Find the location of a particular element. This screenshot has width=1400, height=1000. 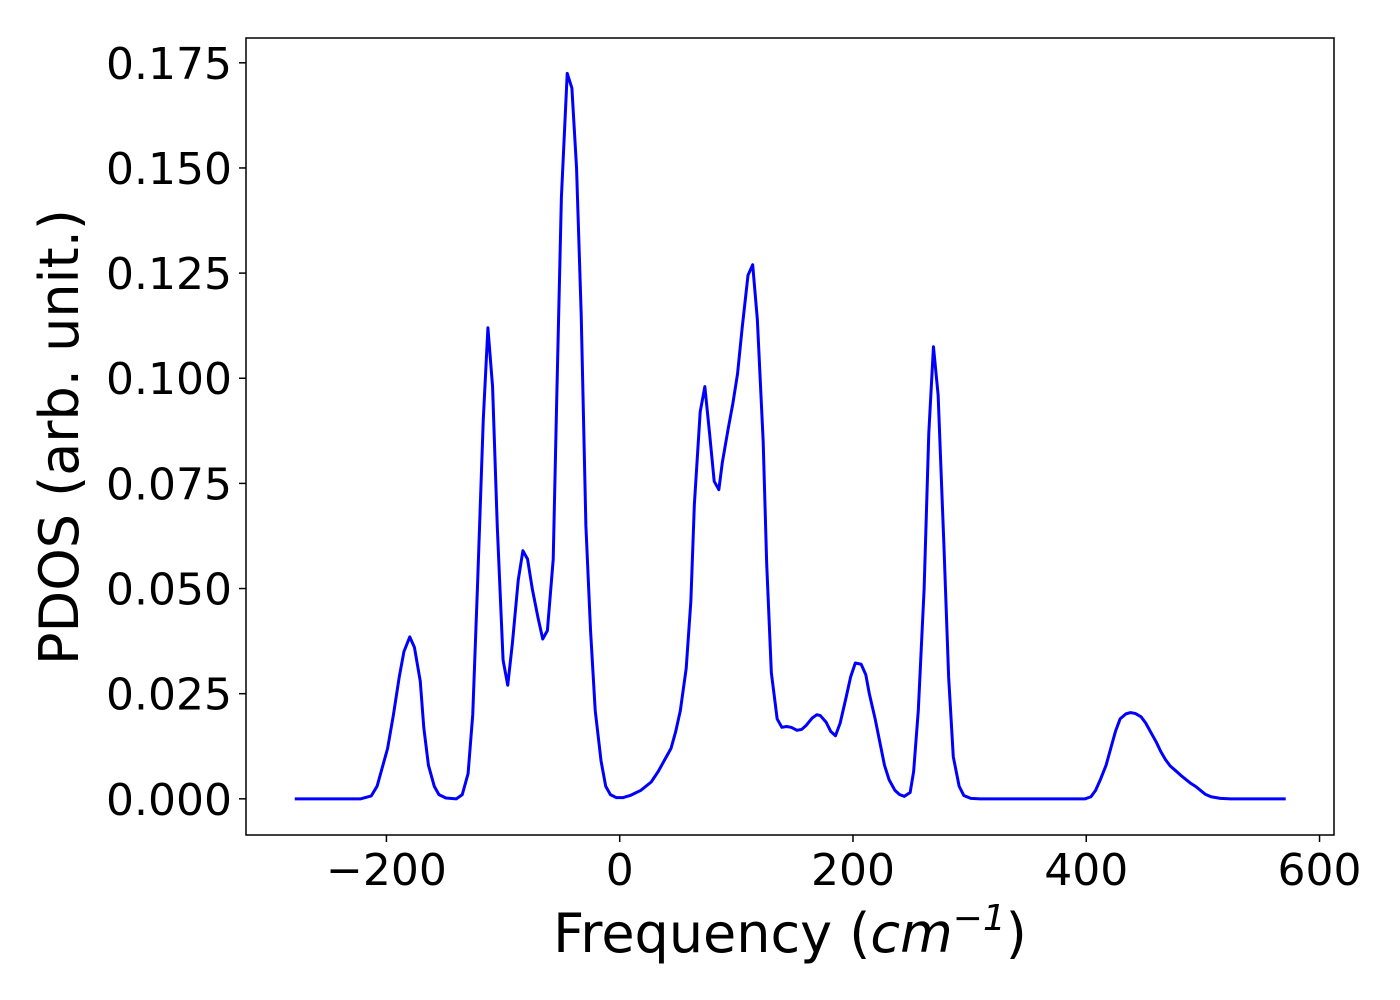

x-label-exponent: −1 is located at coordinates (979, 918).